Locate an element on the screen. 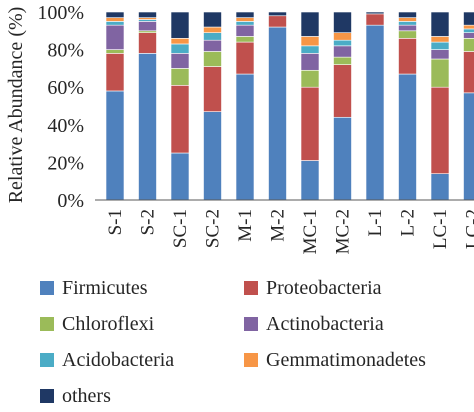 This screenshot has width=474, height=412. x-tick-label: L-2 is located at coordinates (408, 222).